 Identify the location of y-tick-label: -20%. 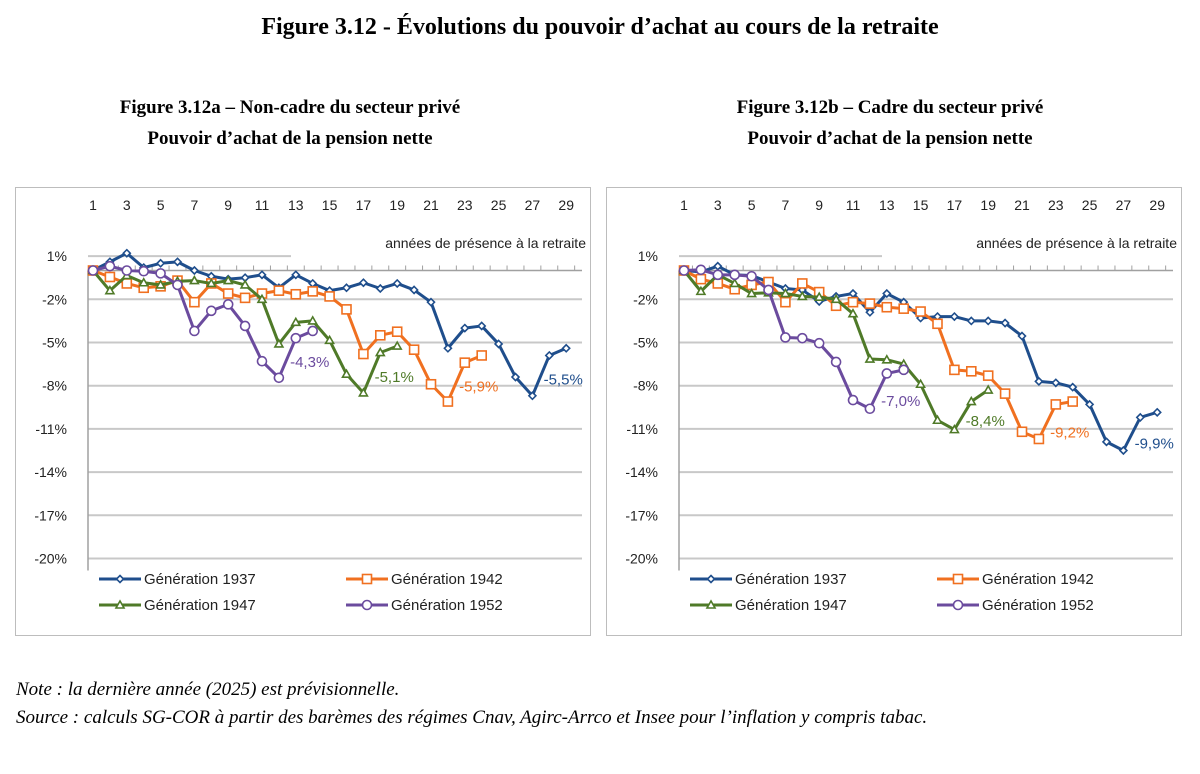
(641, 559).